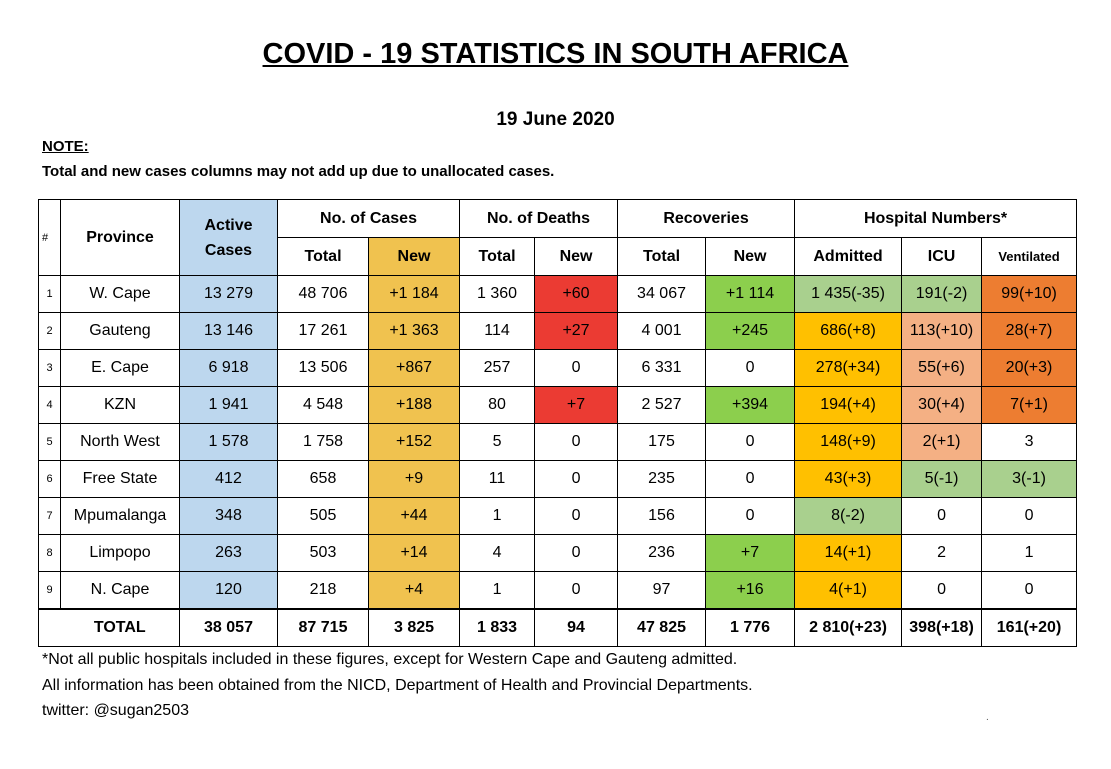 The width and height of the screenshot is (1111, 769). Describe the element at coordinates (120, 331) in the screenshot. I see `province-cell: Gauteng` at that location.